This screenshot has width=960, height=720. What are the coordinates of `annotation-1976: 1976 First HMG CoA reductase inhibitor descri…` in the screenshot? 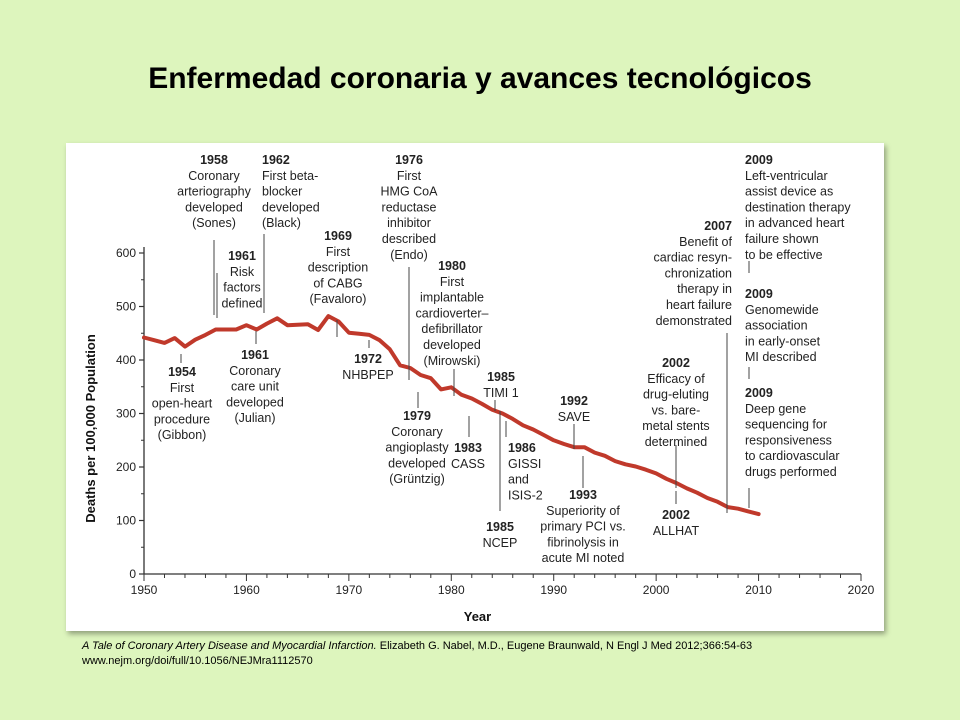 It's located at (410, 207).